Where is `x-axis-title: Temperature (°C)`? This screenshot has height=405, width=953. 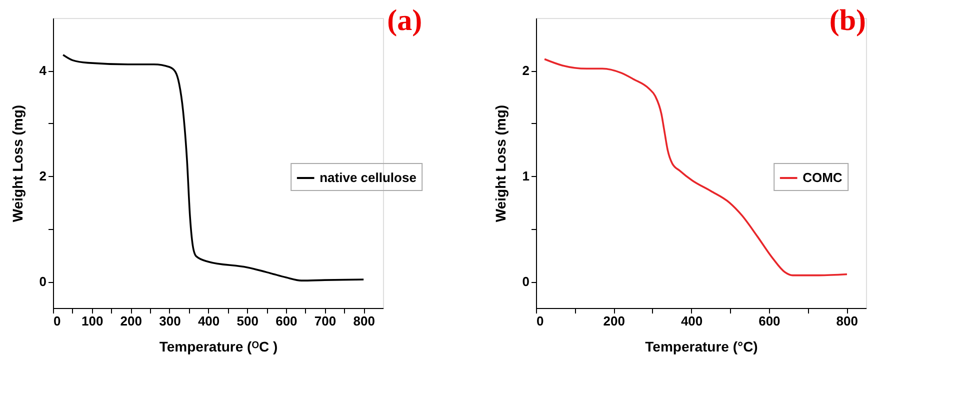
x-axis-title: Temperature (°C) is located at coordinates (701, 346).